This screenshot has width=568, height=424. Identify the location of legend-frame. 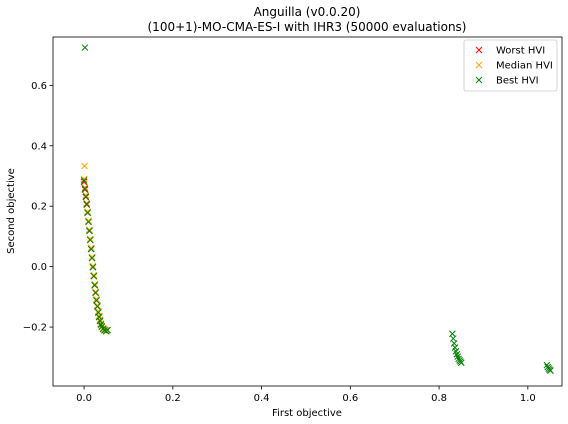
(510, 65).